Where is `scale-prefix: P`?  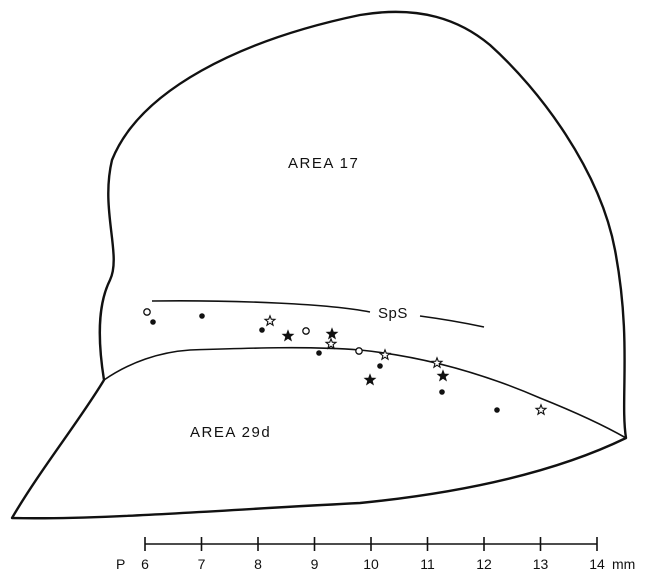 scale-prefix: P is located at coordinates (120, 564).